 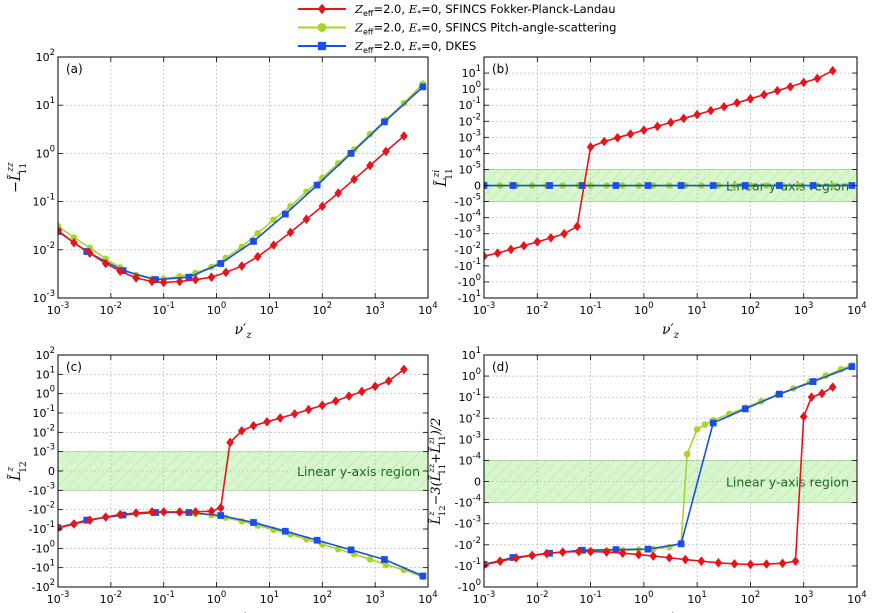 What do you see at coordinates (45, 393) in the screenshot?
I see `y-tick-label: 10⁰` at bounding box center [45, 393].